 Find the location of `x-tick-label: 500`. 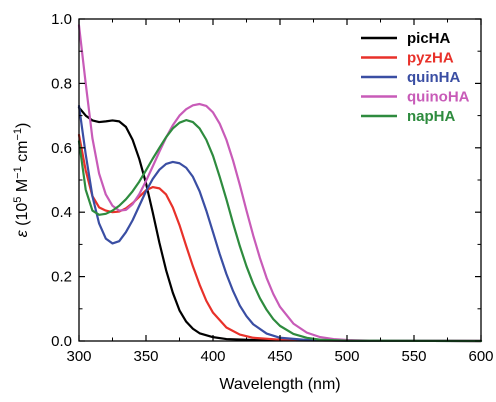

x-tick-label: 500 is located at coordinates (346, 356).